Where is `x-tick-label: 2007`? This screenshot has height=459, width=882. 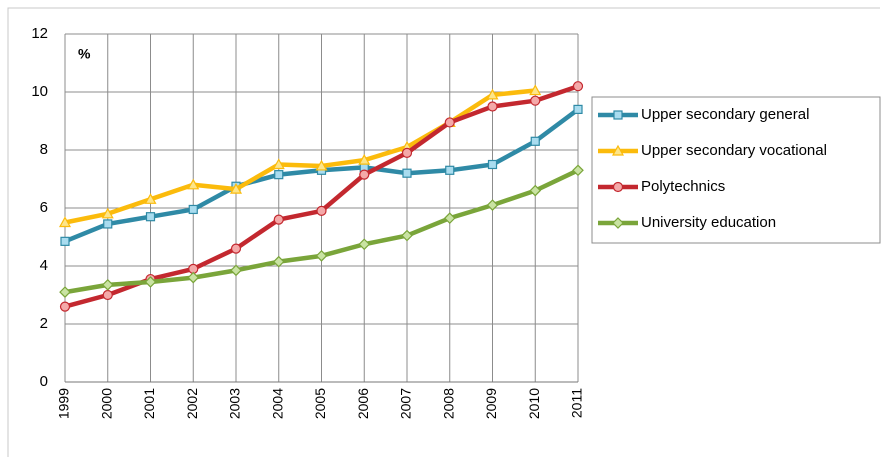
x-tick-label: 2007 is located at coordinates (406, 403).